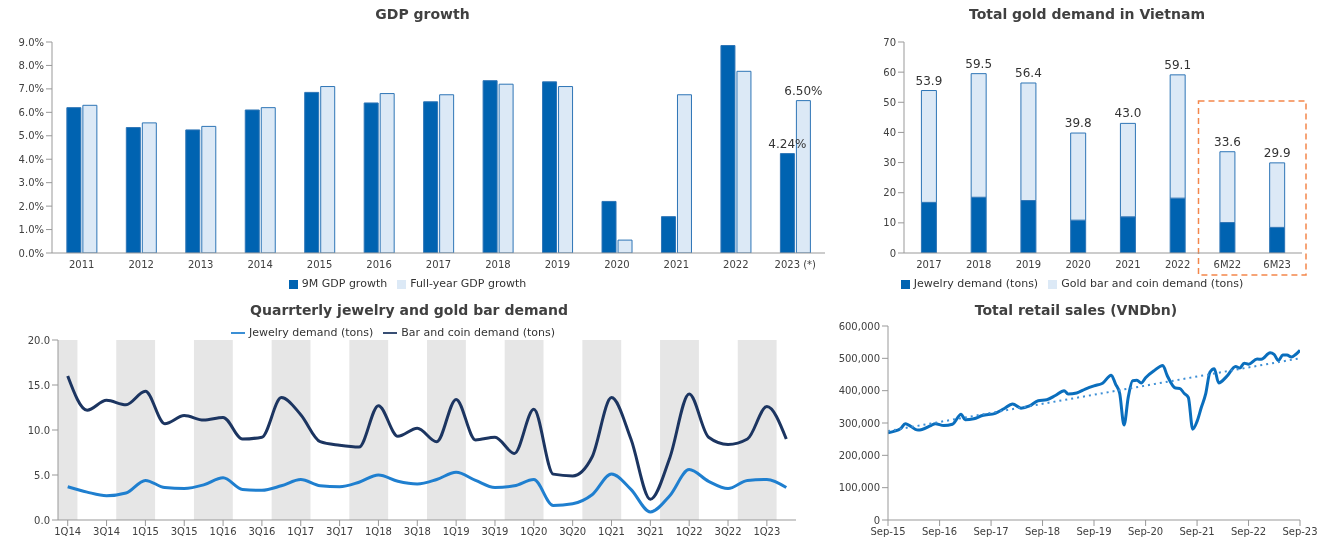 This screenshot has width=1326, height=545. I want to click on chart-title: Total gold demand in Vietnam, so click(1087, 14).